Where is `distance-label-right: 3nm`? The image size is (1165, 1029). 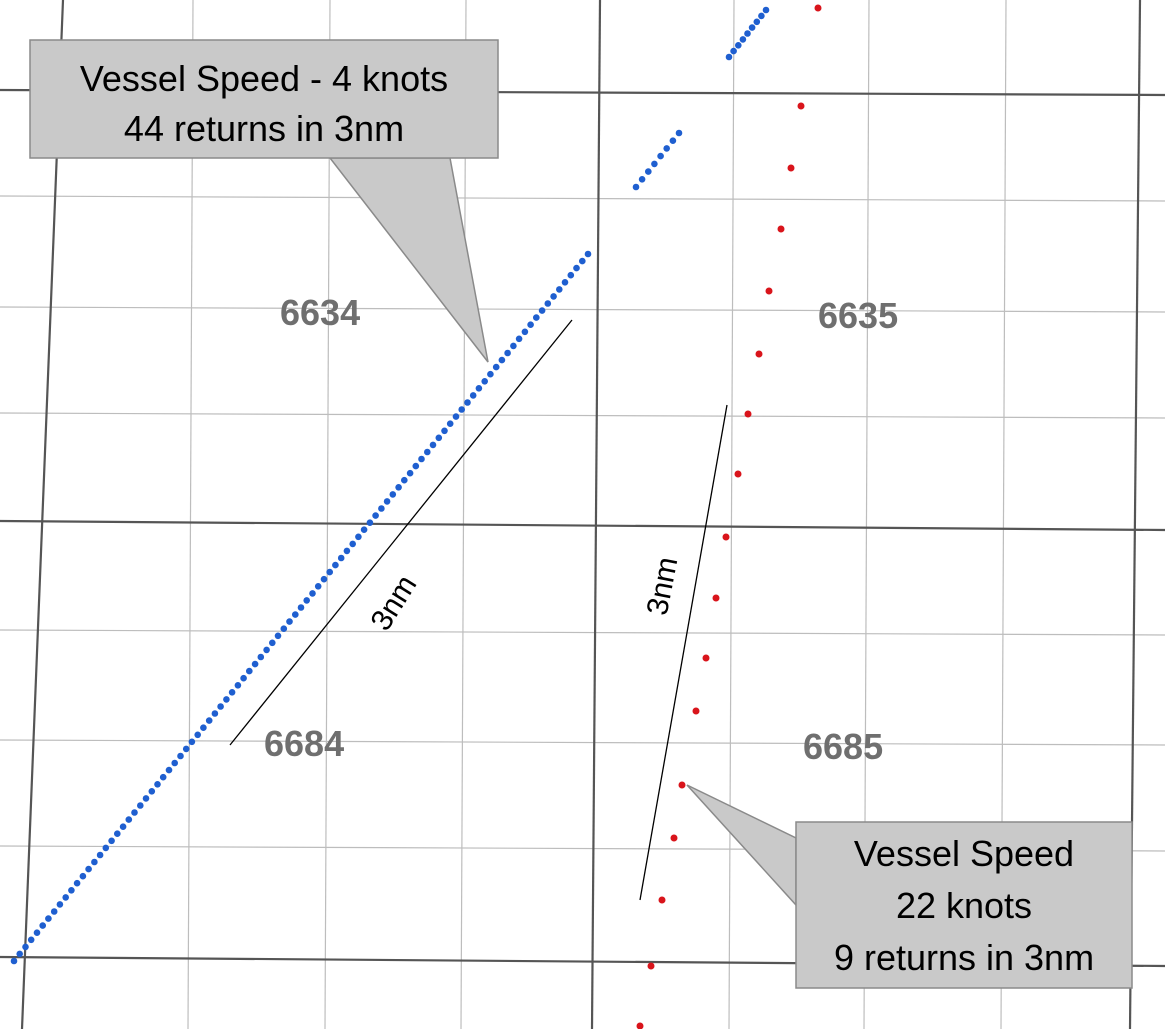 distance-label-right: 3nm is located at coordinates (663, 586).